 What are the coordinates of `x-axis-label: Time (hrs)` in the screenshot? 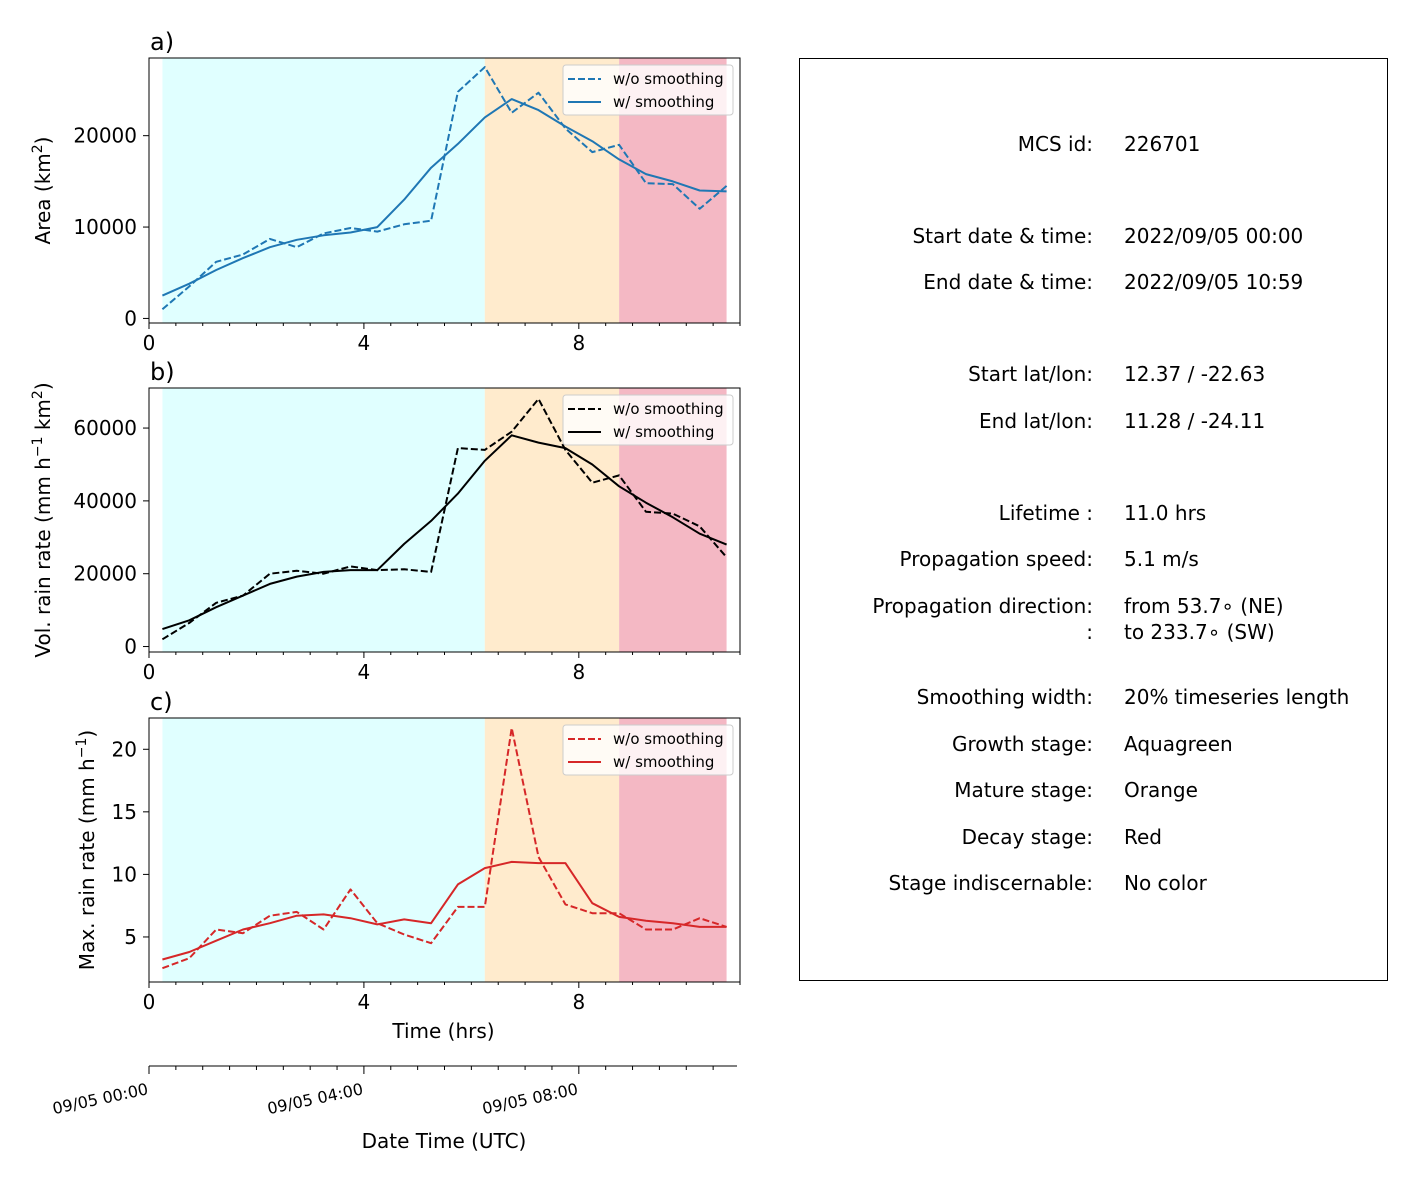 It's located at (442, 1031).